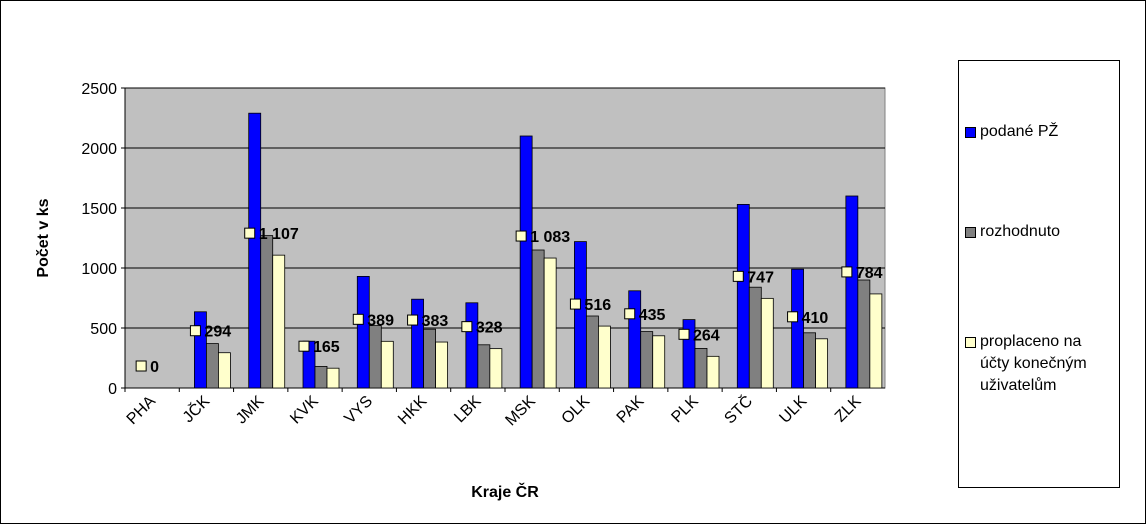 The width and height of the screenshot is (1146, 524). Describe the element at coordinates (505, 491) in the screenshot. I see `x-axis-title: Kraje ČR` at that location.